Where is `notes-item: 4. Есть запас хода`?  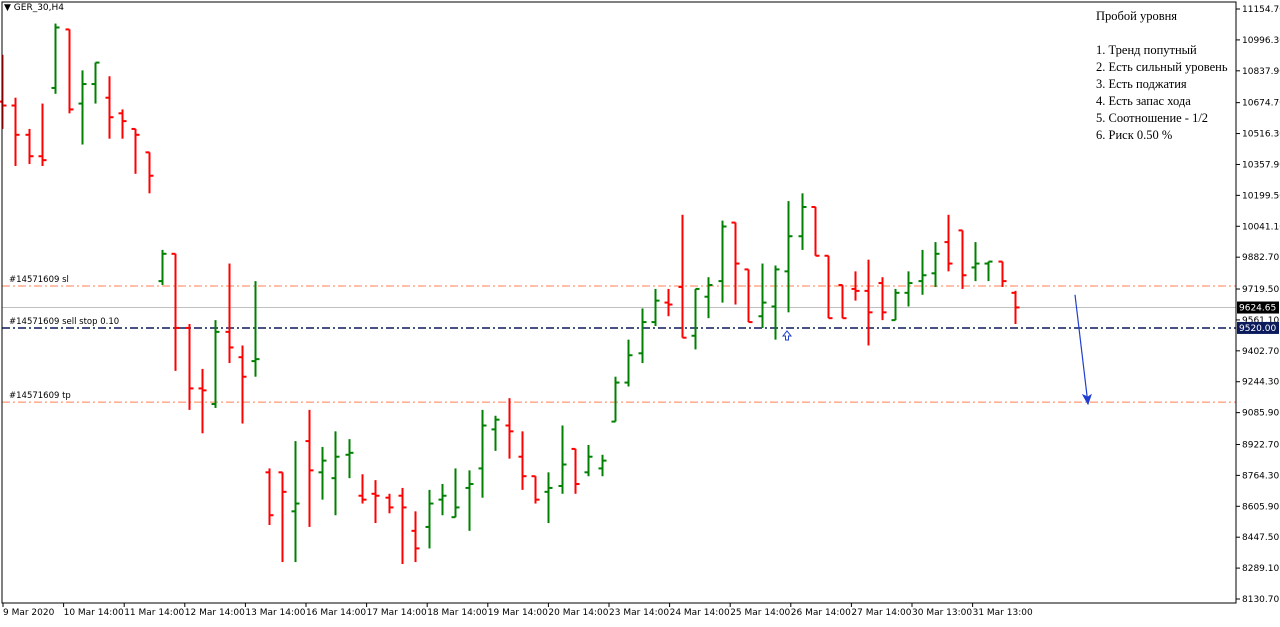 notes-item: 4. Есть запас хода is located at coordinates (1143, 101).